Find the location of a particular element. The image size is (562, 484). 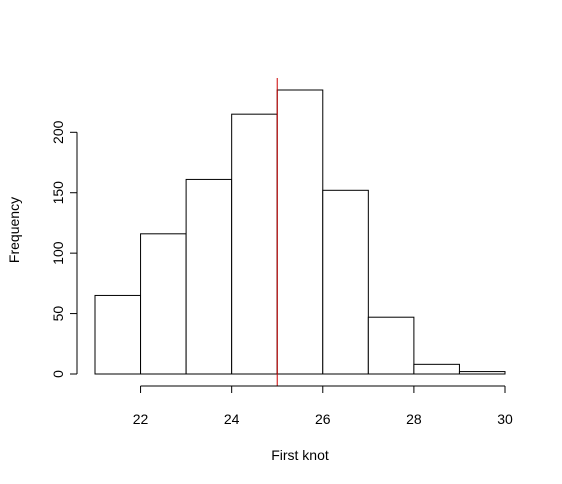

y-tick-label: 50 is located at coordinates (58, 314).